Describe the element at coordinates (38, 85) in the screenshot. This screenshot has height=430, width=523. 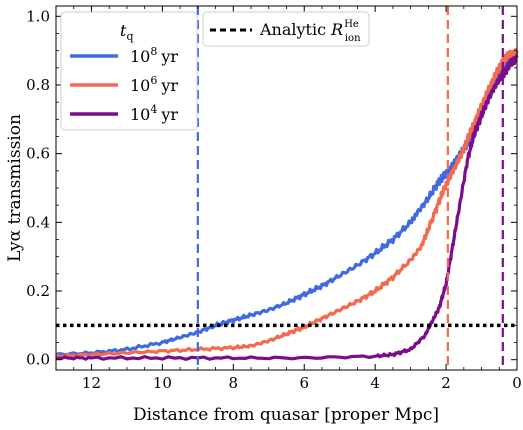
I see `y-tick-label: 0.8` at that location.